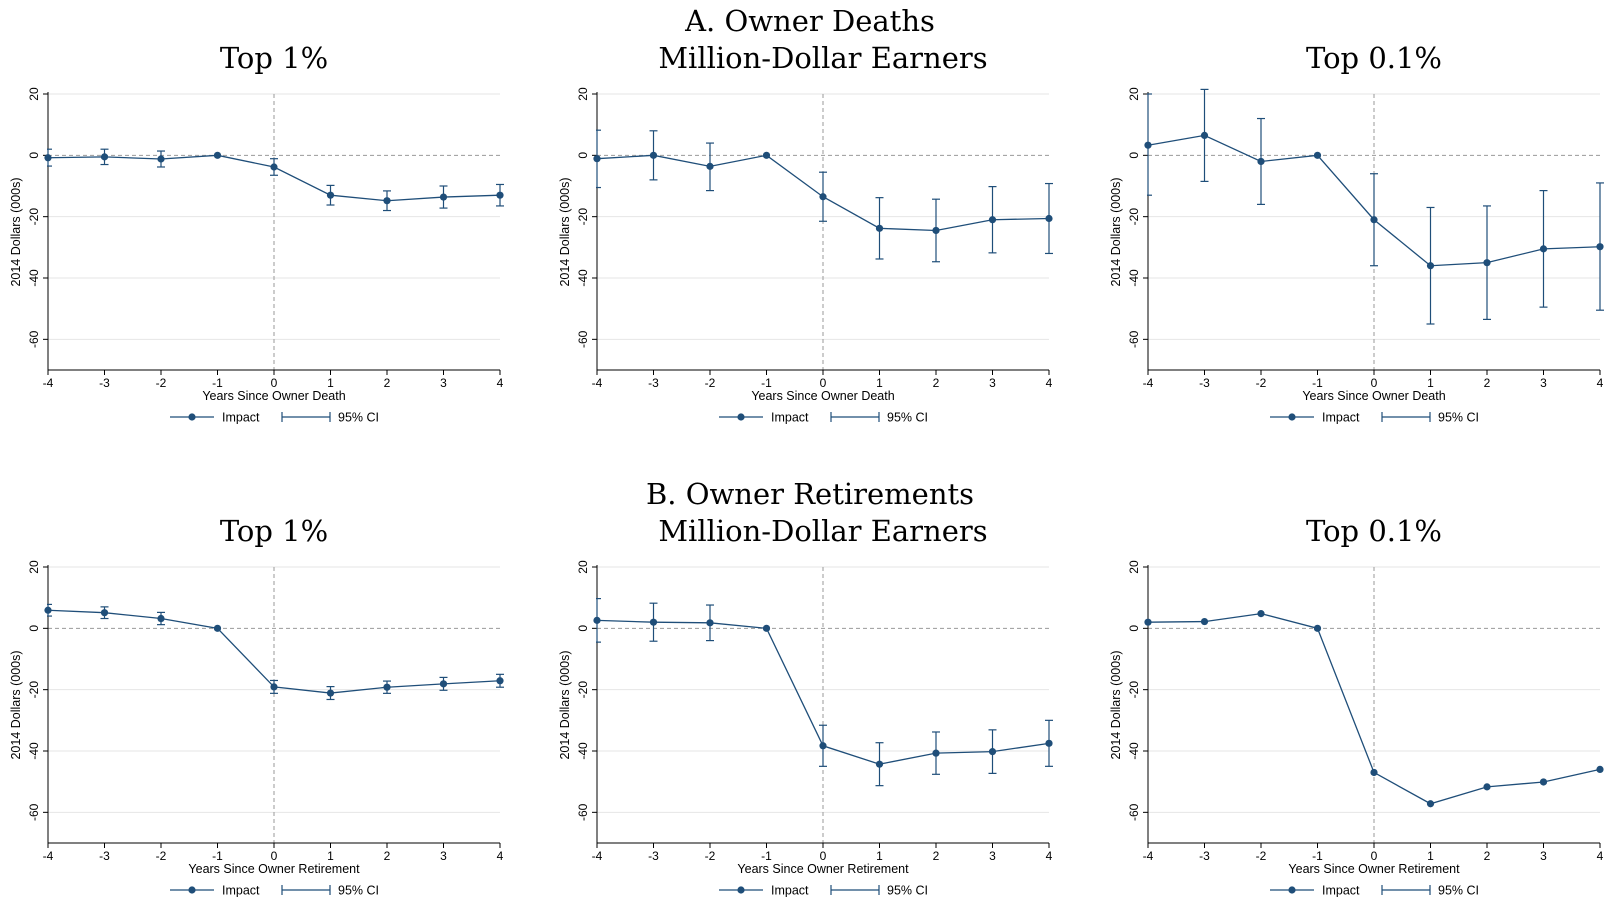  What do you see at coordinates (823, 869) in the screenshot?
I see `x-axis-label: Years Since Owner Retirement` at bounding box center [823, 869].